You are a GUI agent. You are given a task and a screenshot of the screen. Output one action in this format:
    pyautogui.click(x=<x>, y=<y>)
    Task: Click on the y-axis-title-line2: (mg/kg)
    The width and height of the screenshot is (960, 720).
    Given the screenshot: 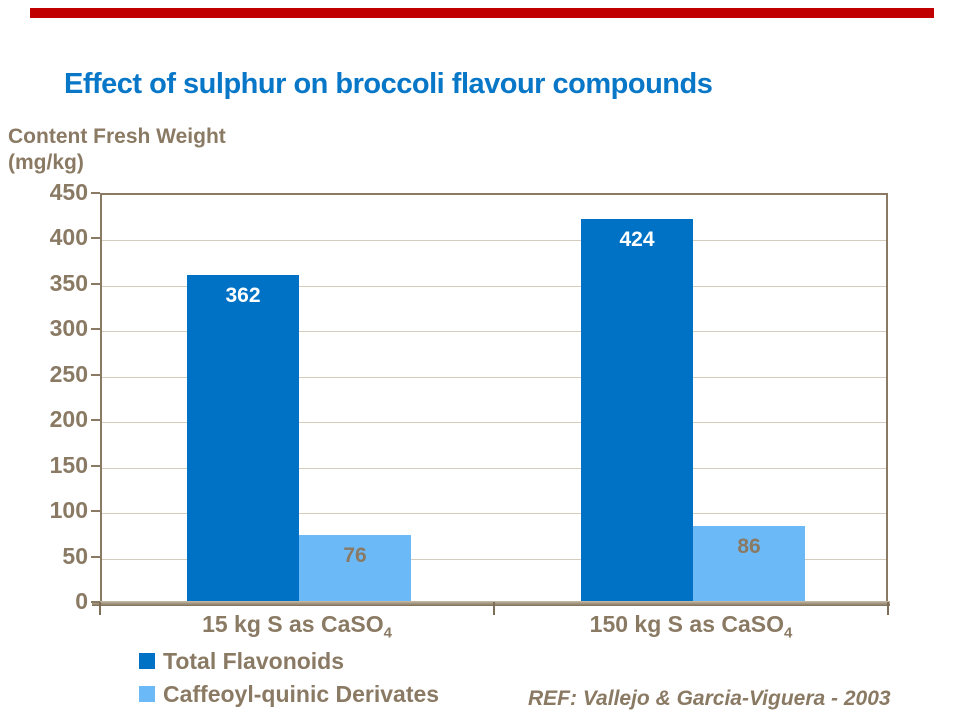 What is the action you would take?
    pyautogui.click(x=46, y=163)
    